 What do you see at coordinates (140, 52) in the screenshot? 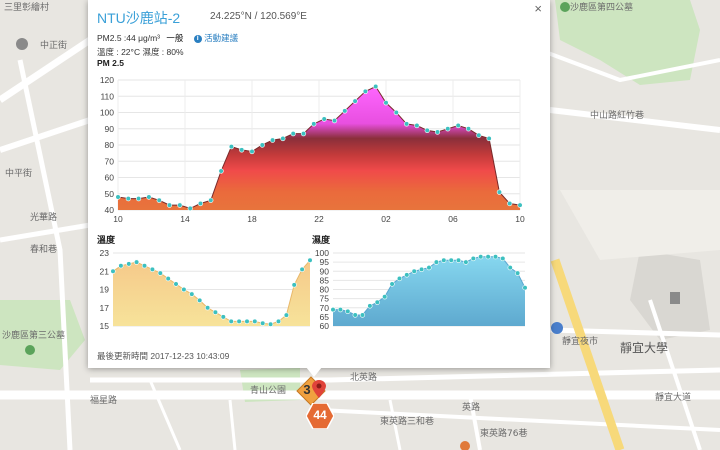
I see `weather-summary: 溫度 : 22°C 濕度 : 80%` at bounding box center [140, 52].